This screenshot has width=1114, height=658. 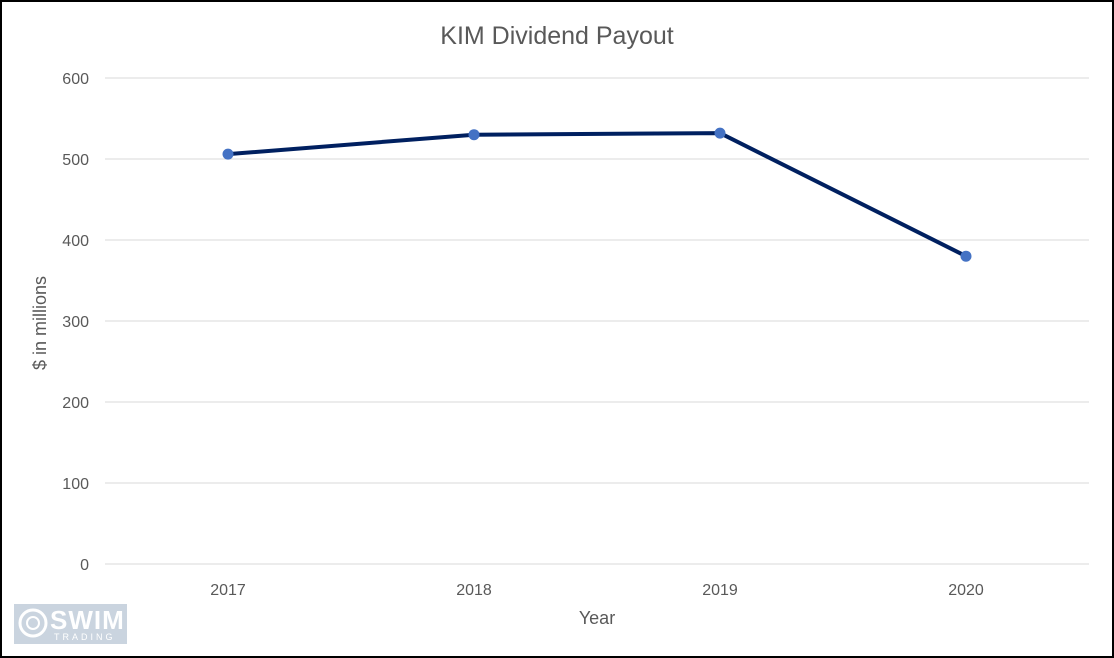 I want to click on series-line, so click(x=597, y=195).